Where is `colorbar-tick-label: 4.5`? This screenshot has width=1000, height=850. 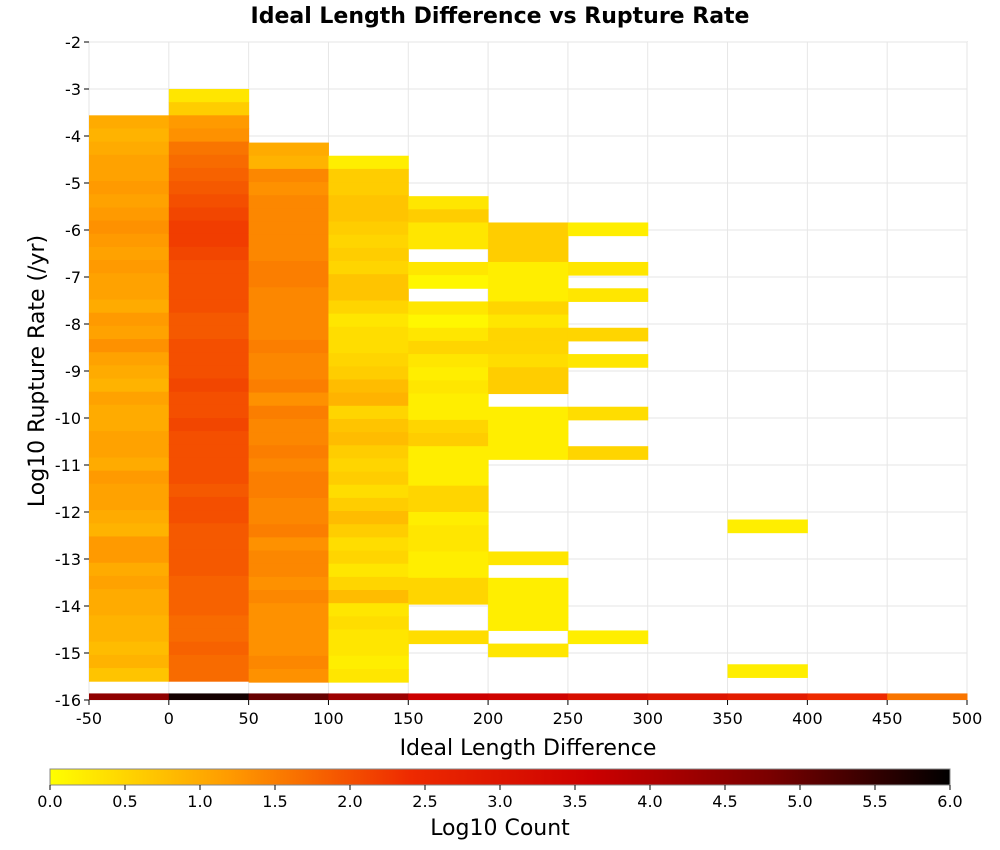
colorbar-tick-label: 4.5 is located at coordinates (724, 801).